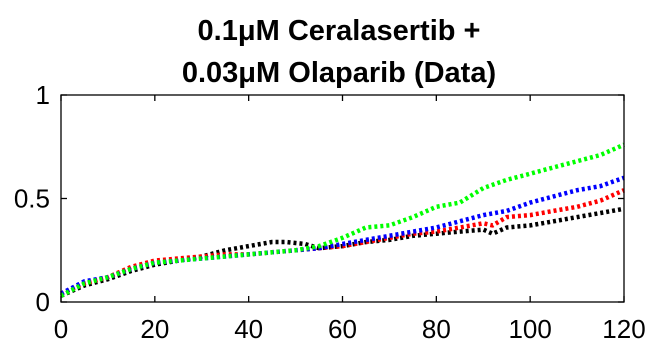  What do you see at coordinates (436, 329) in the screenshot?
I see `x-tick-label: 80` at bounding box center [436, 329].